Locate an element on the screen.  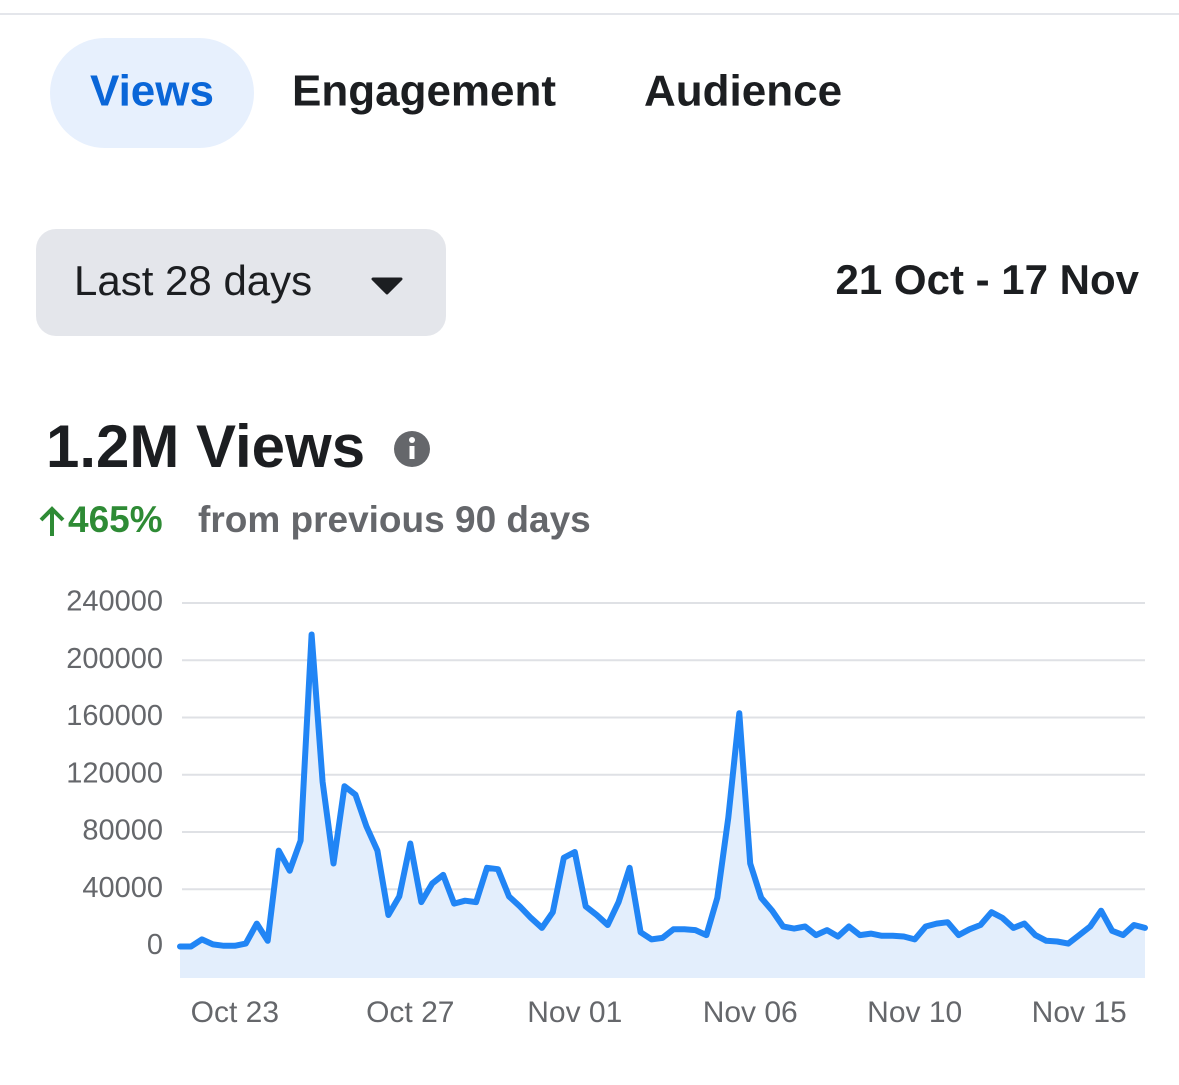
tab: Audience is located at coordinates (743, 91).